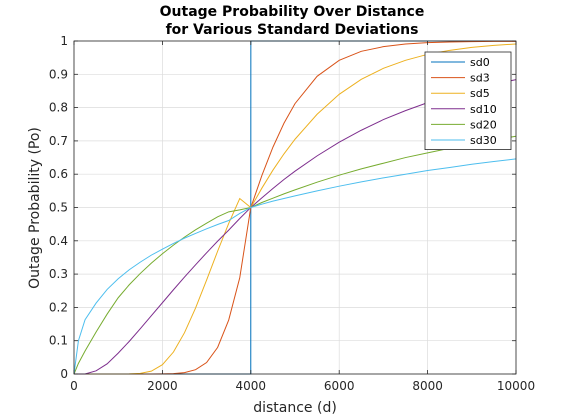 This screenshot has width=570, height=420. What do you see at coordinates (292, 12) in the screenshot?
I see `chart-title-line-1: Outage Probability Over Distance` at bounding box center [292, 12].